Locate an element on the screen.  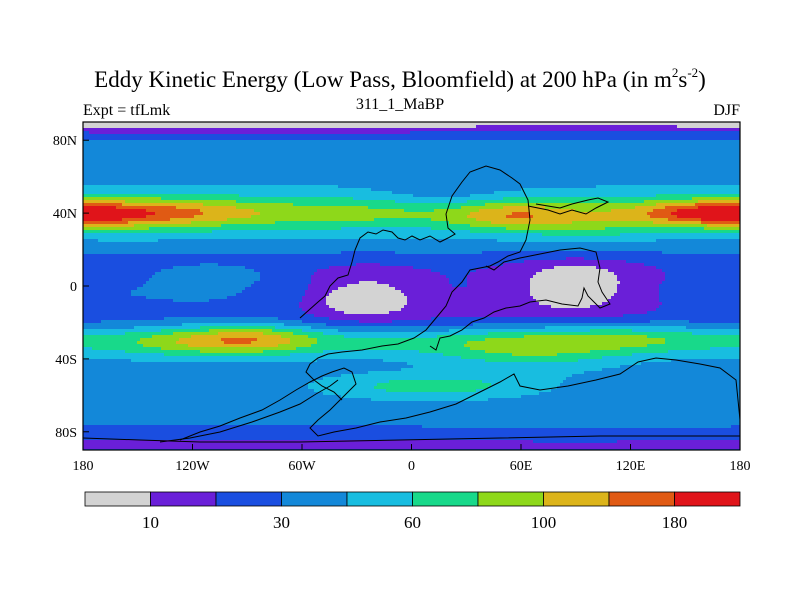
season-label: DJF is located at coordinates (726, 110).